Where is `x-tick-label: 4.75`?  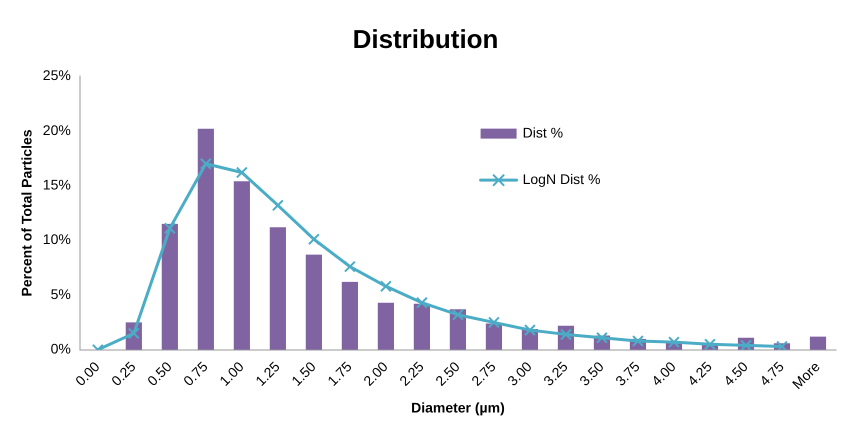 x-tick-label: 4.75 is located at coordinates (771, 373).